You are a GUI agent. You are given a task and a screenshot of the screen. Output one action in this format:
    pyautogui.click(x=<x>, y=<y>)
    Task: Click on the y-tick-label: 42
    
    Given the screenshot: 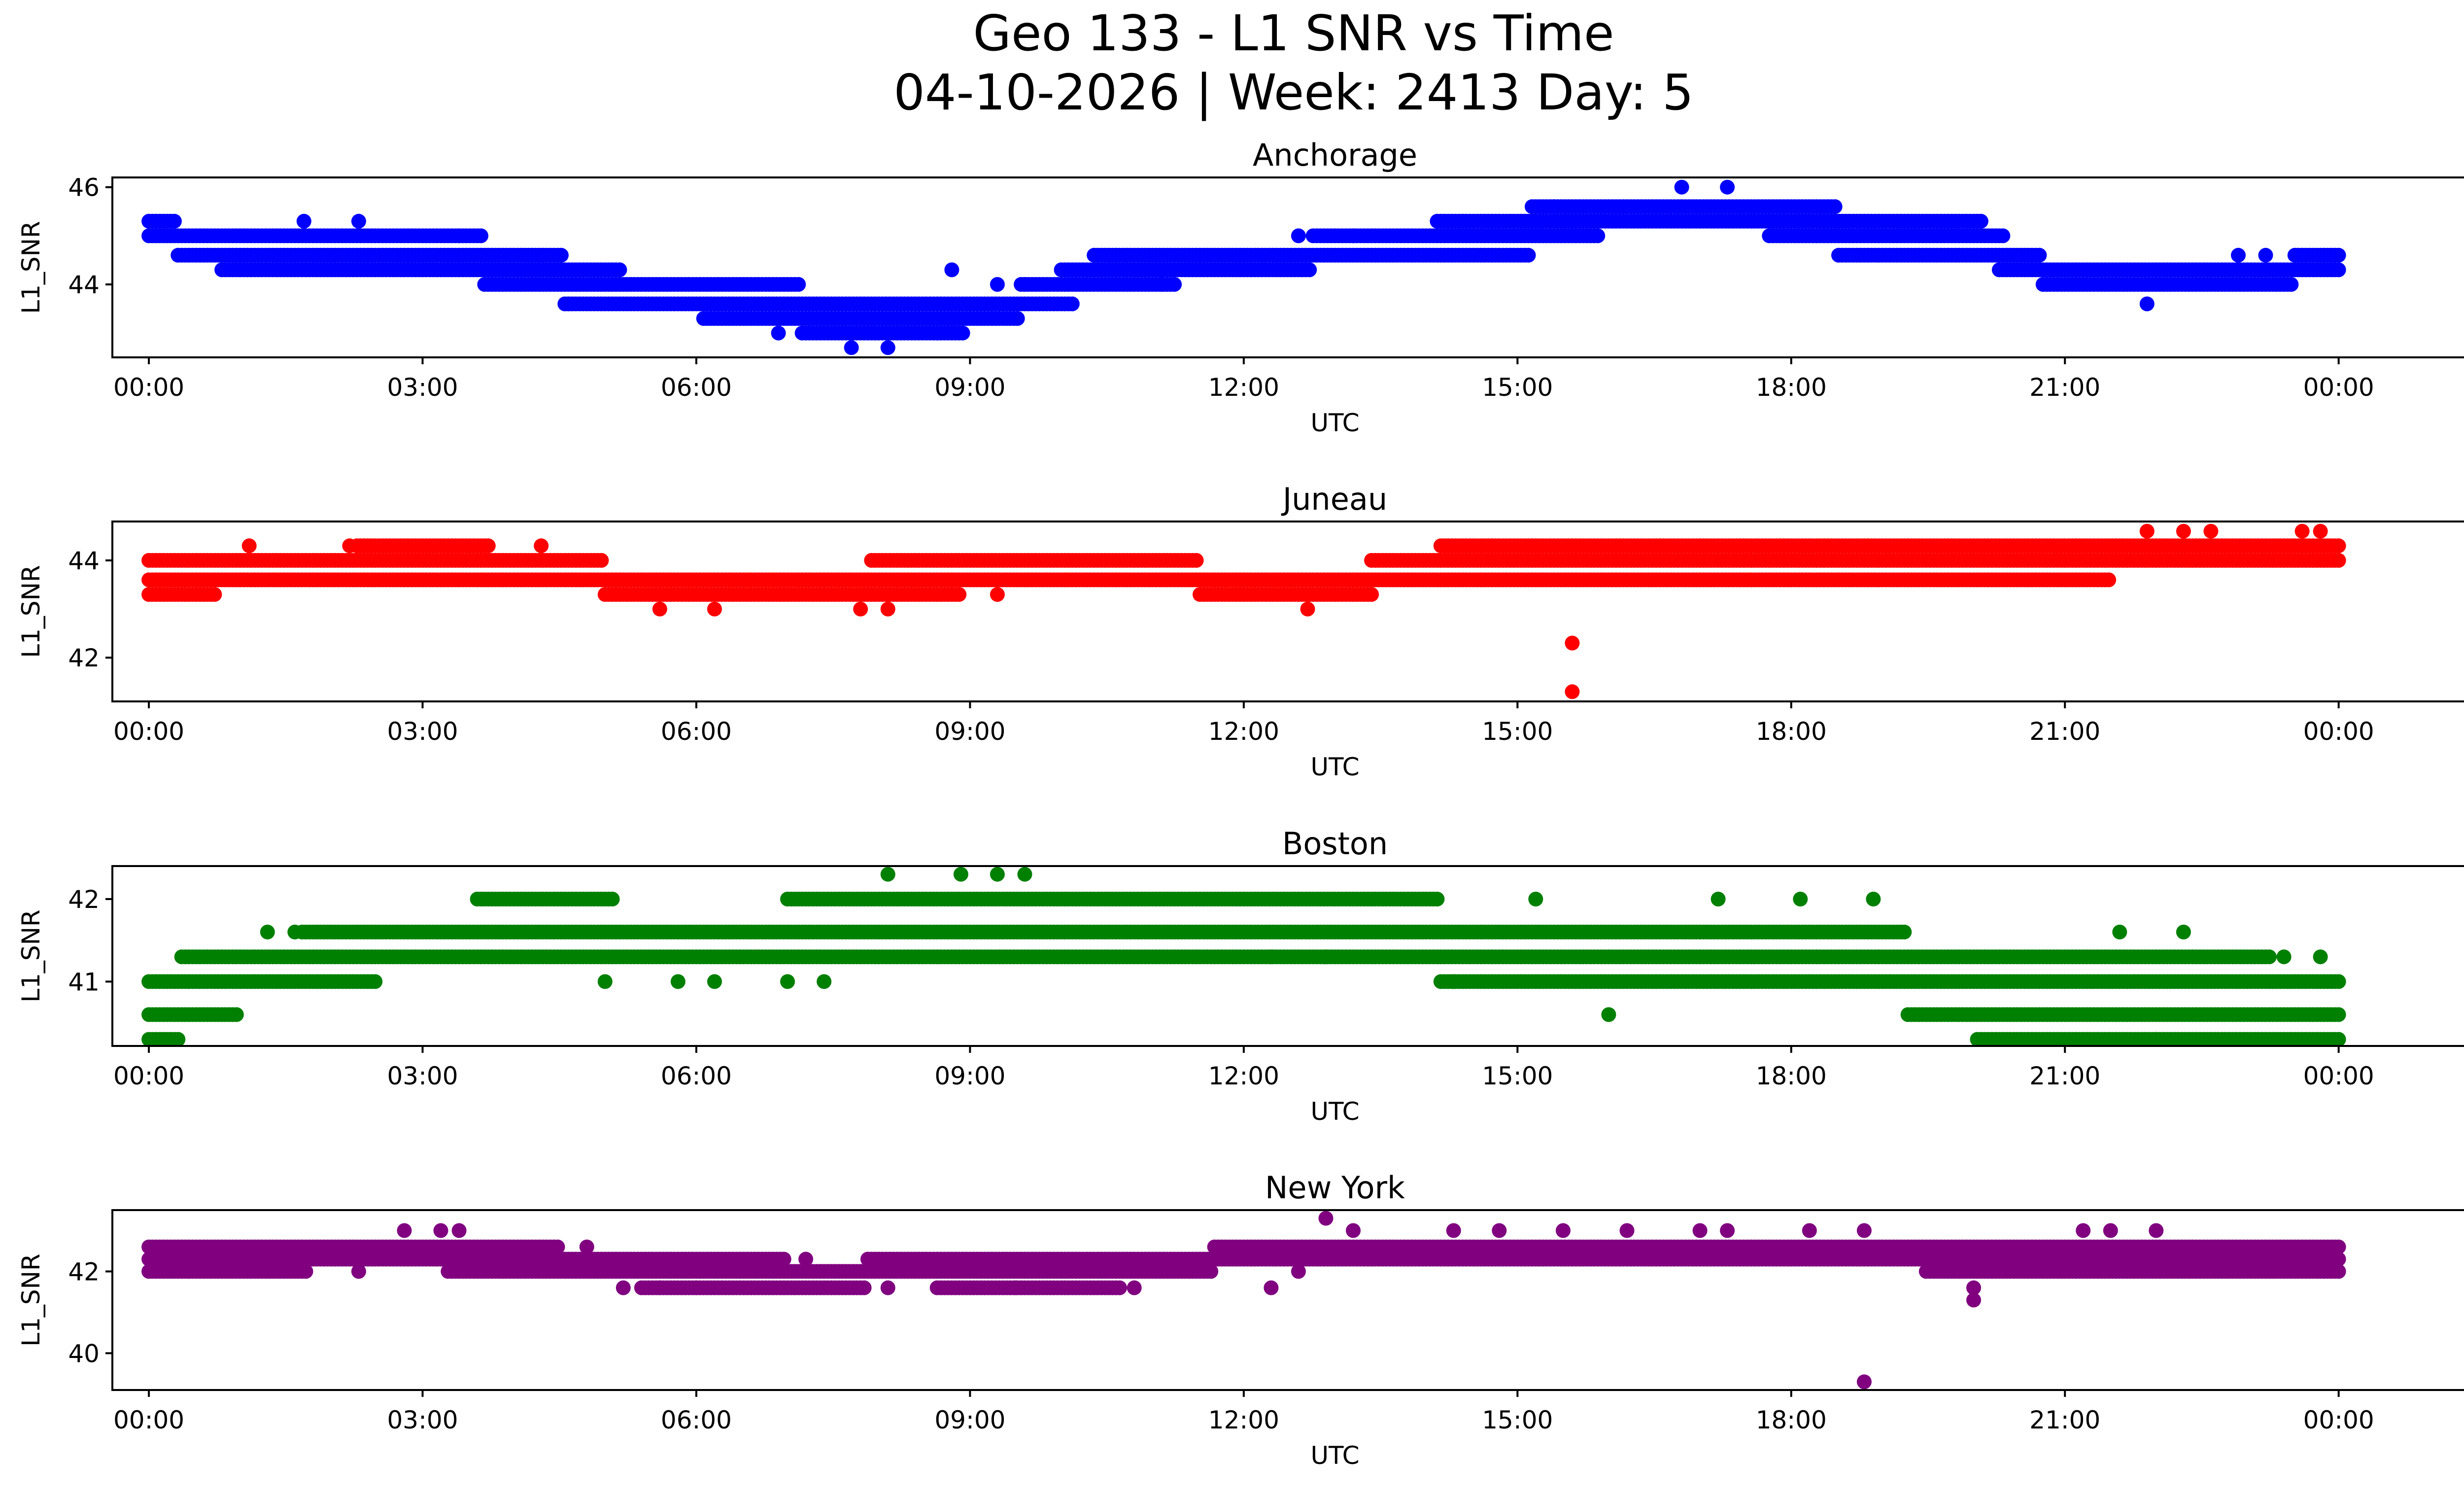 What is the action you would take?
    pyautogui.click(x=84, y=658)
    